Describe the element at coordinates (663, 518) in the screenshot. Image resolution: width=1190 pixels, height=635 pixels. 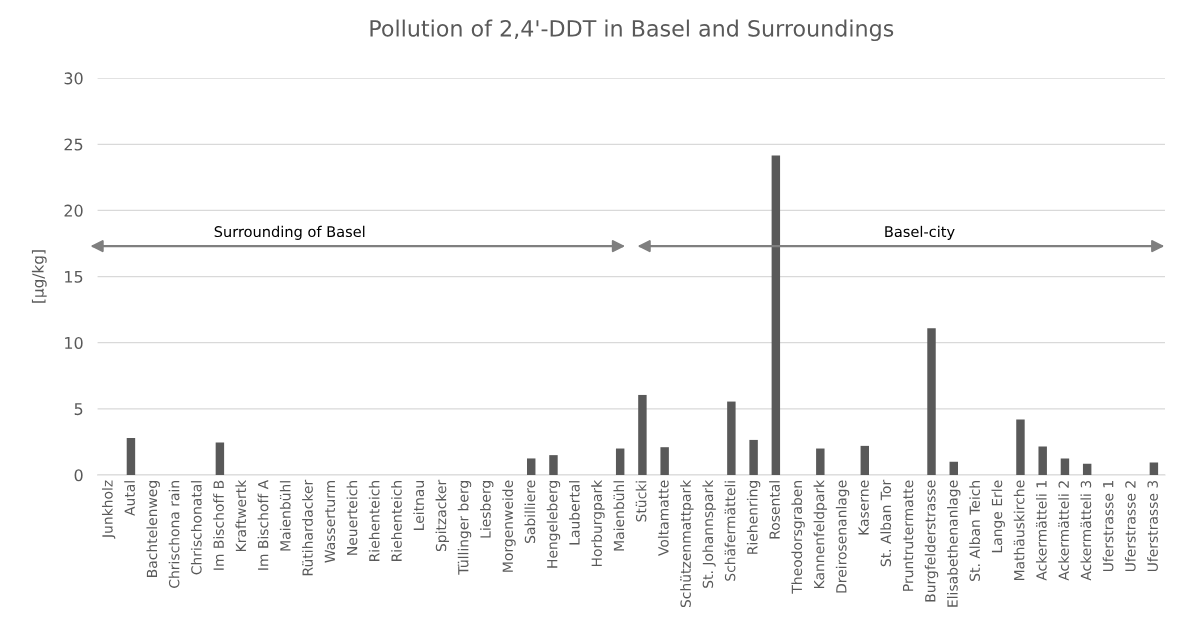
I see `x-tick-label: Voltamatte` at that location.